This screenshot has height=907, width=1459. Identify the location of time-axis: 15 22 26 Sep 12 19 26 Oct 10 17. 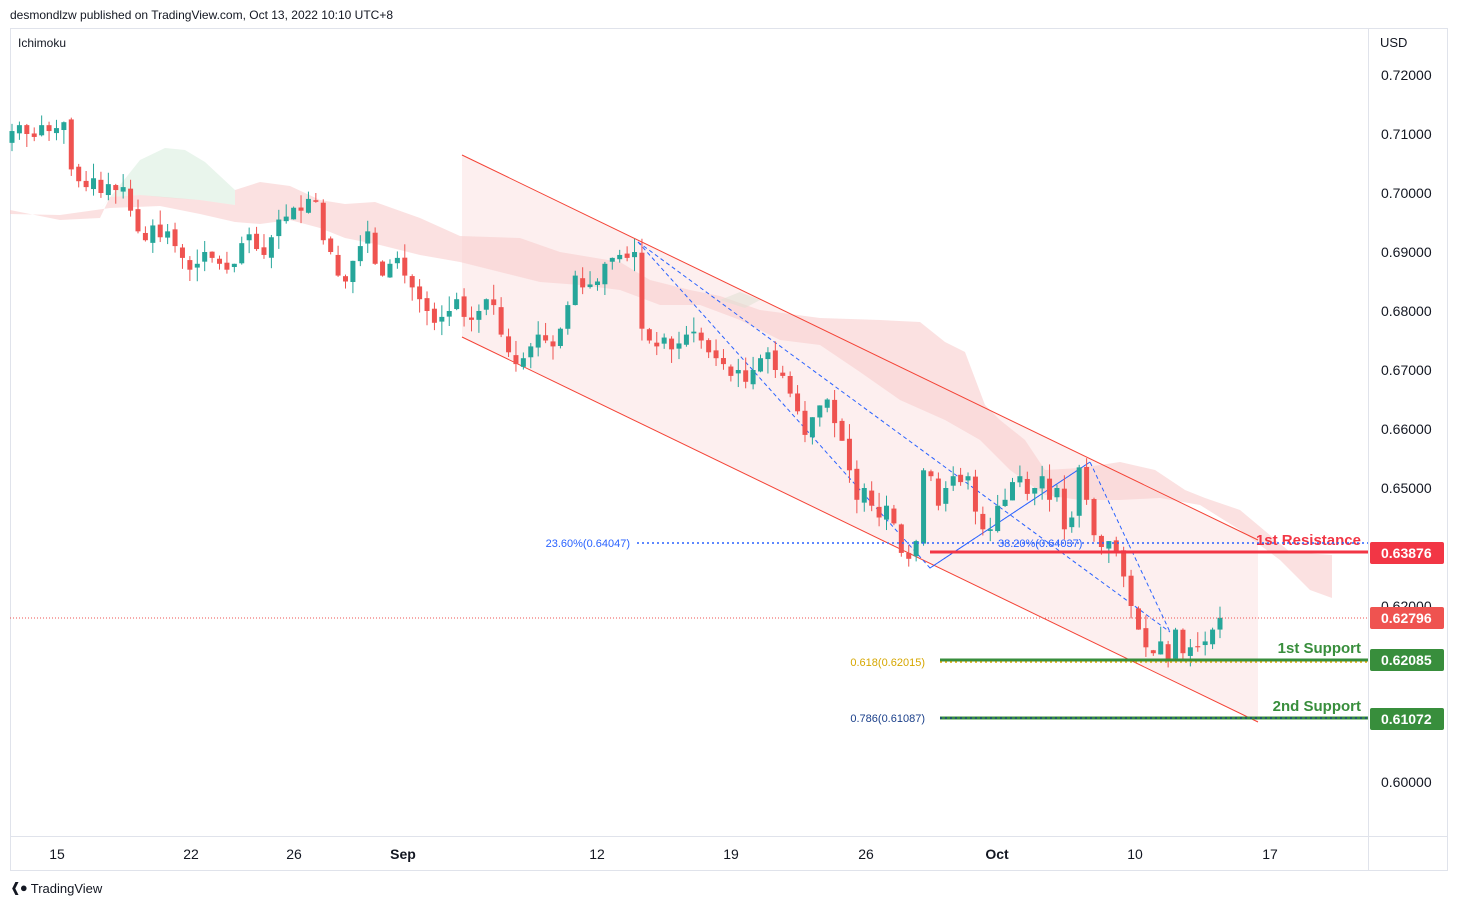
(663, 854).